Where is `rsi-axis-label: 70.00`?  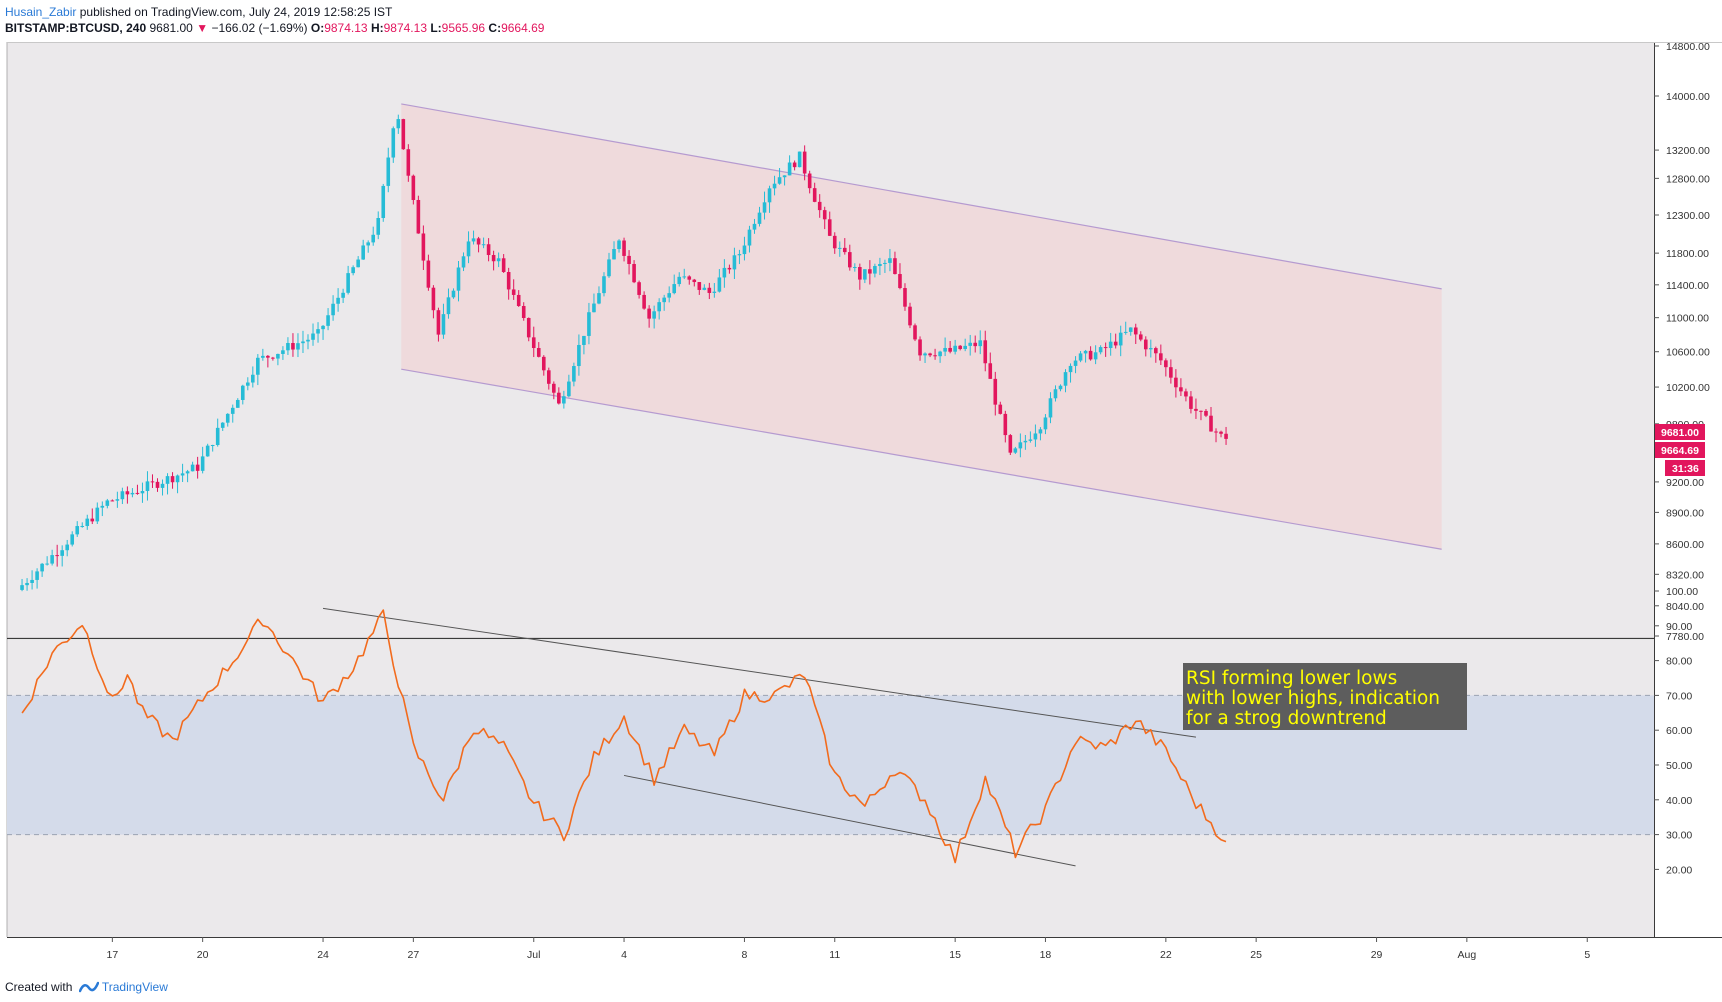 rsi-axis-label: 70.00 is located at coordinates (1679, 696).